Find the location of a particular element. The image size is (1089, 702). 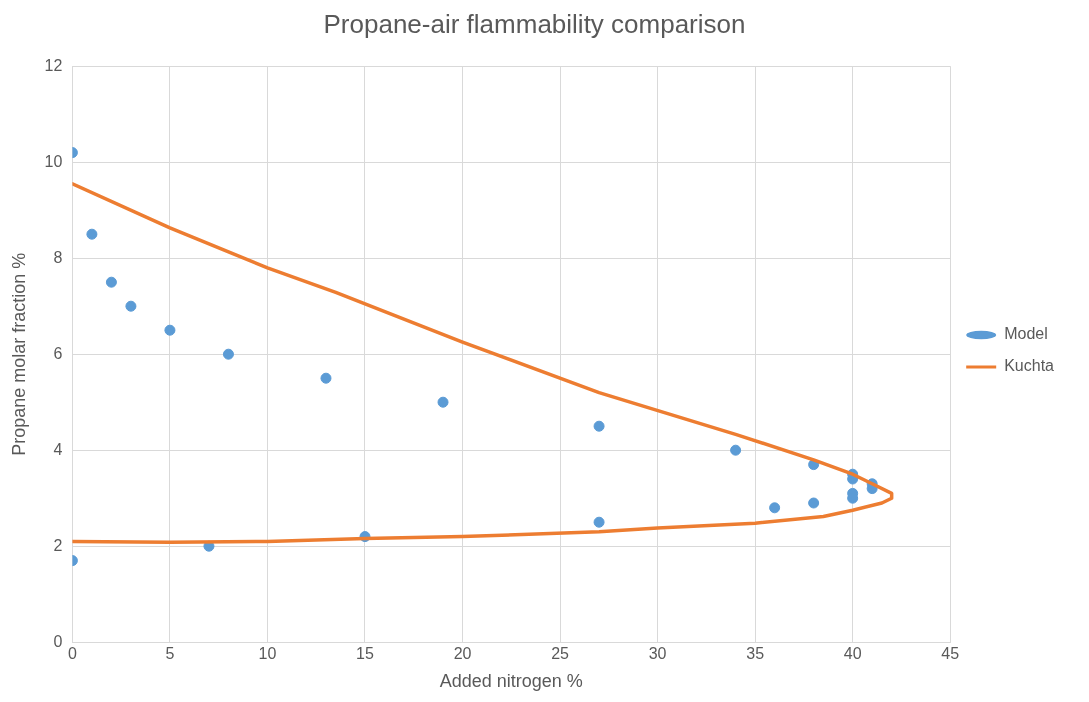

x-tick-label: 40 is located at coordinates (852, 654).